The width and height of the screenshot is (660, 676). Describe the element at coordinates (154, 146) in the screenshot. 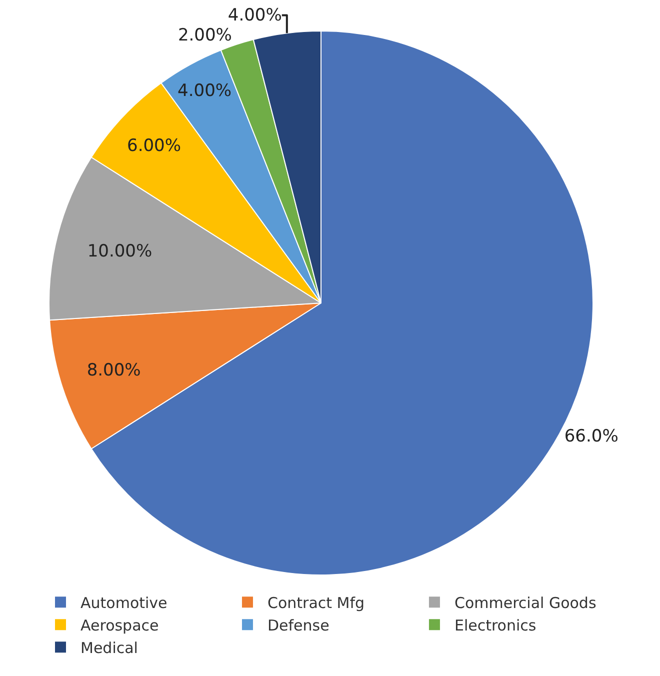

I see `data-label: 6.00%` at that location.